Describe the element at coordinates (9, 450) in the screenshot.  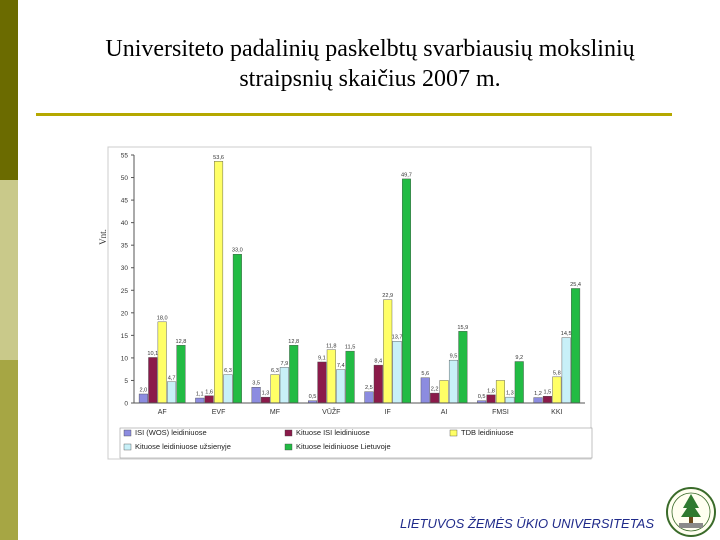
I see `decor-strip-bottom` at that location.